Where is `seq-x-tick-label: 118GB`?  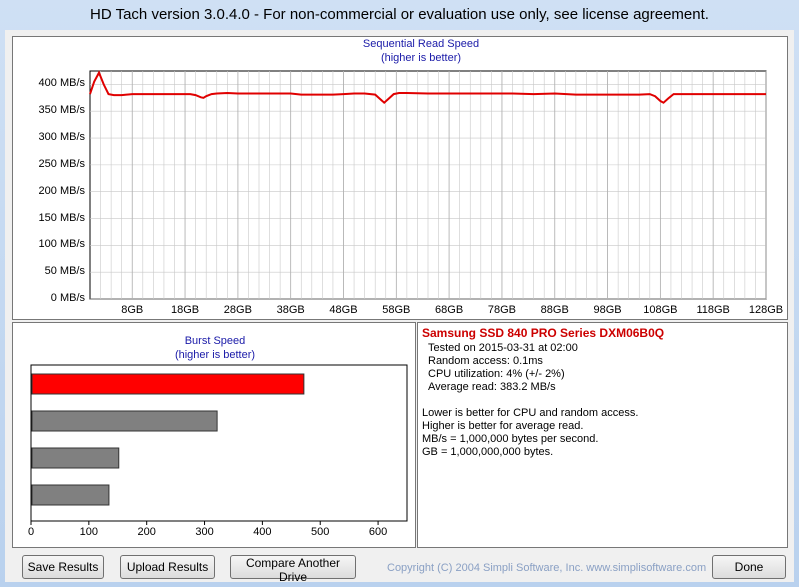
seq-x-tick-label: 118GB is located at coordinates (713, 310).